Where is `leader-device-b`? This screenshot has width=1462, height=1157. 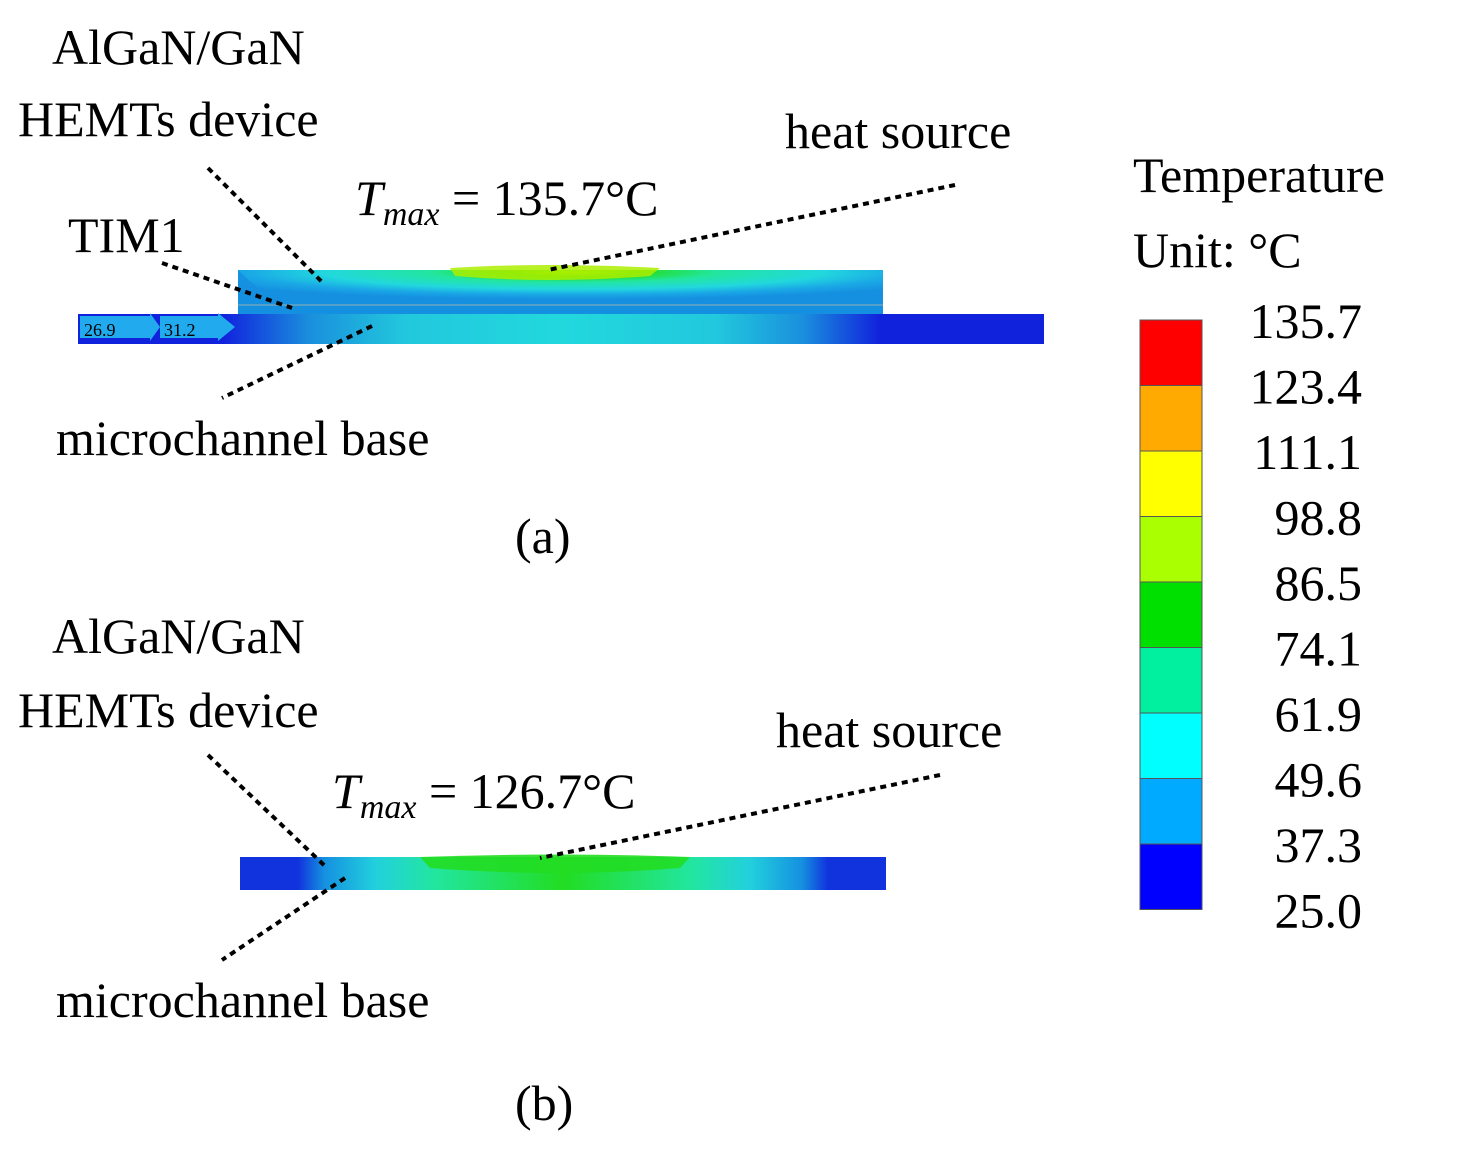 leader-device-b is located at coordinates (266, 810).